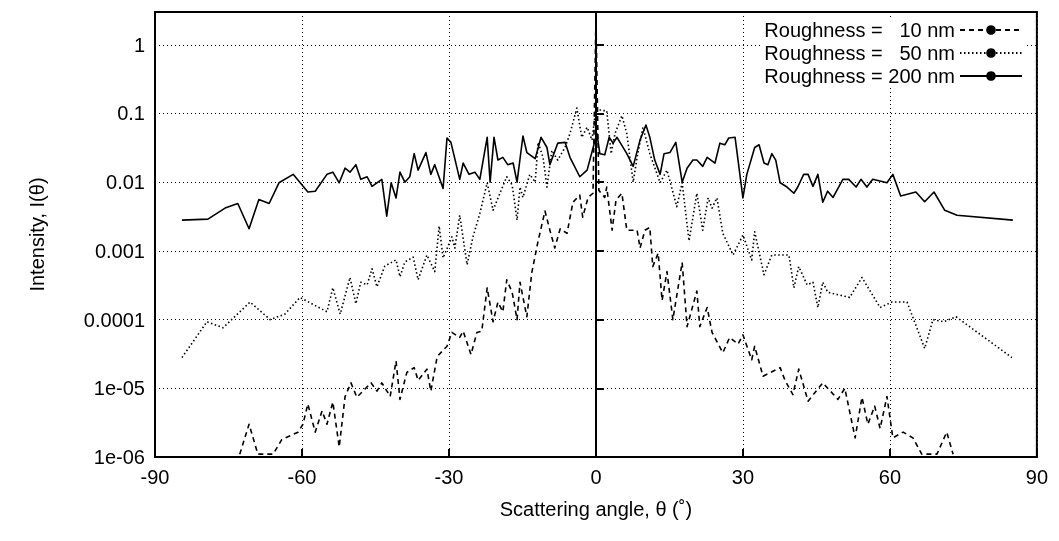  Describe the element at coordinates (119, 388) in the screenshot. I see `y-tick-label: 1e-05` at that location.